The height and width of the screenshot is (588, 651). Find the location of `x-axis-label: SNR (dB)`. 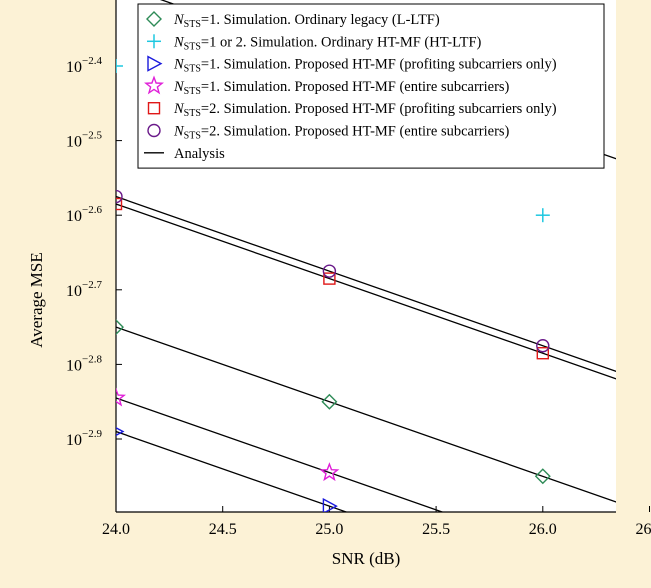

x-axis-label: SNR (dB) is located at coordinates (366, 558).